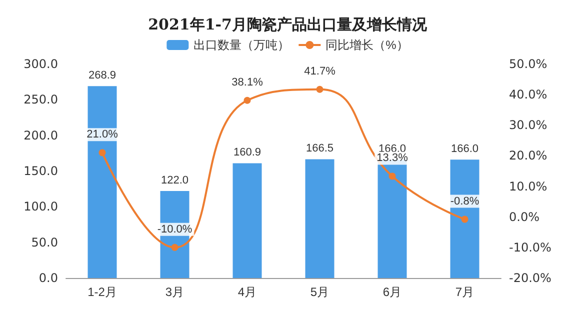 Image resolution: width=575 pixels, height=326 pixels. I want to click on y2-tick-label: 50.0%, so click(528, 64).